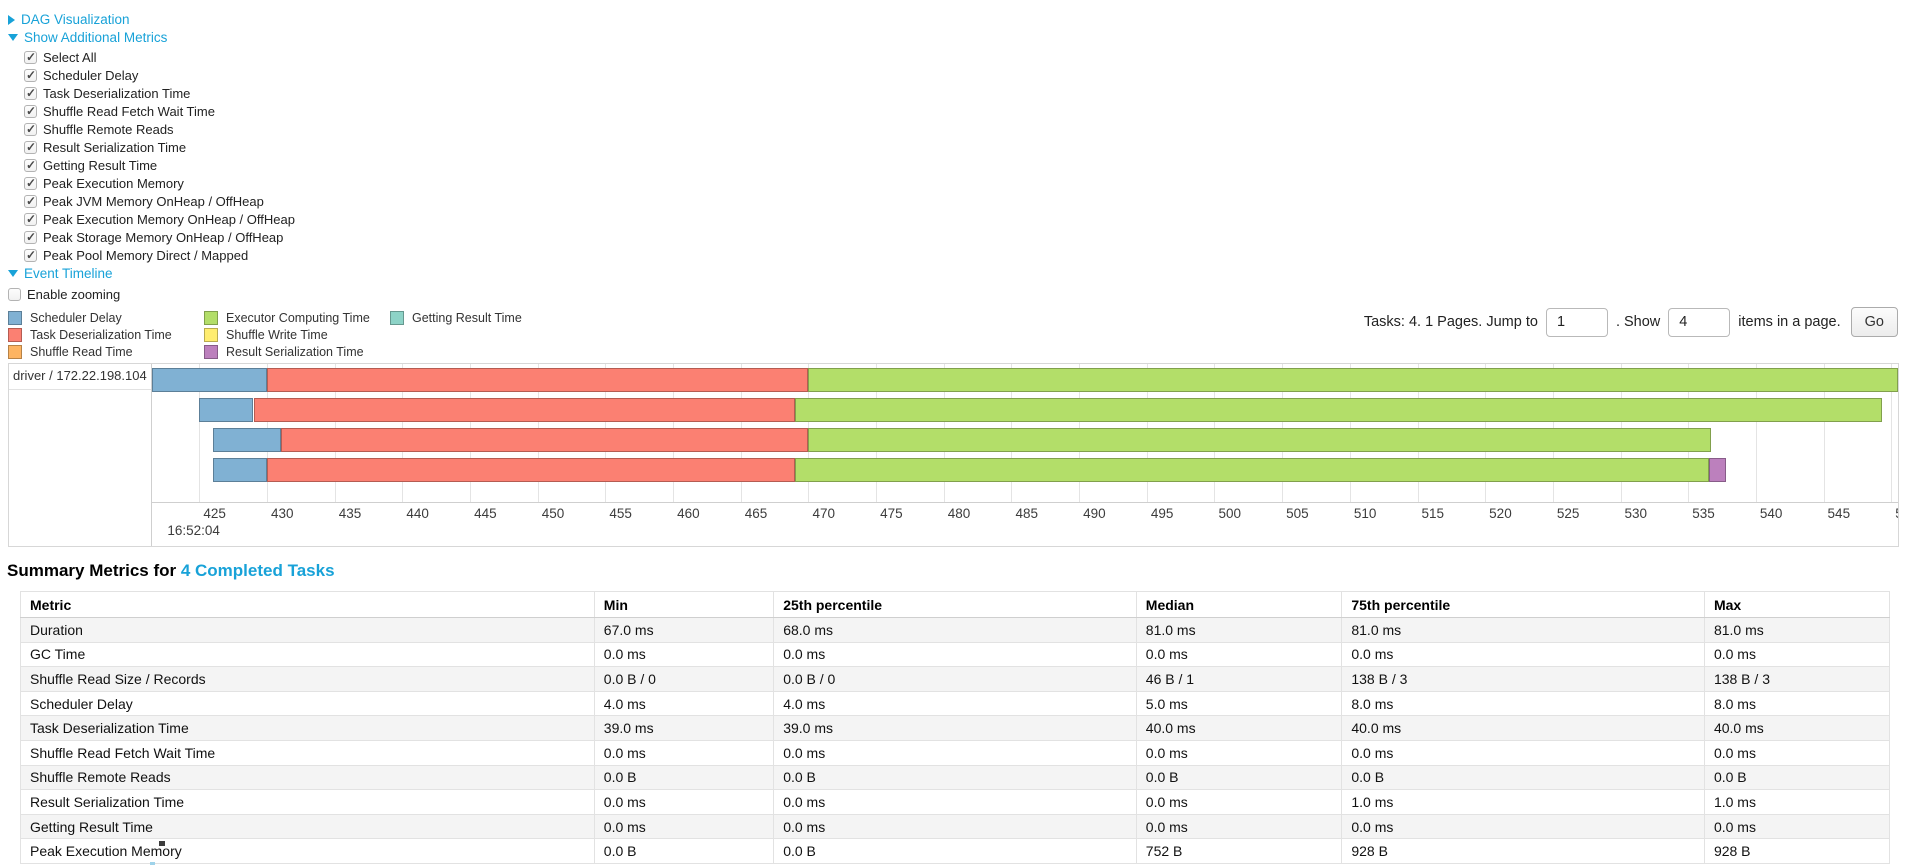  I want to click on metric-name-cell: Shuffle Read Size / Records, so click(307, 679).